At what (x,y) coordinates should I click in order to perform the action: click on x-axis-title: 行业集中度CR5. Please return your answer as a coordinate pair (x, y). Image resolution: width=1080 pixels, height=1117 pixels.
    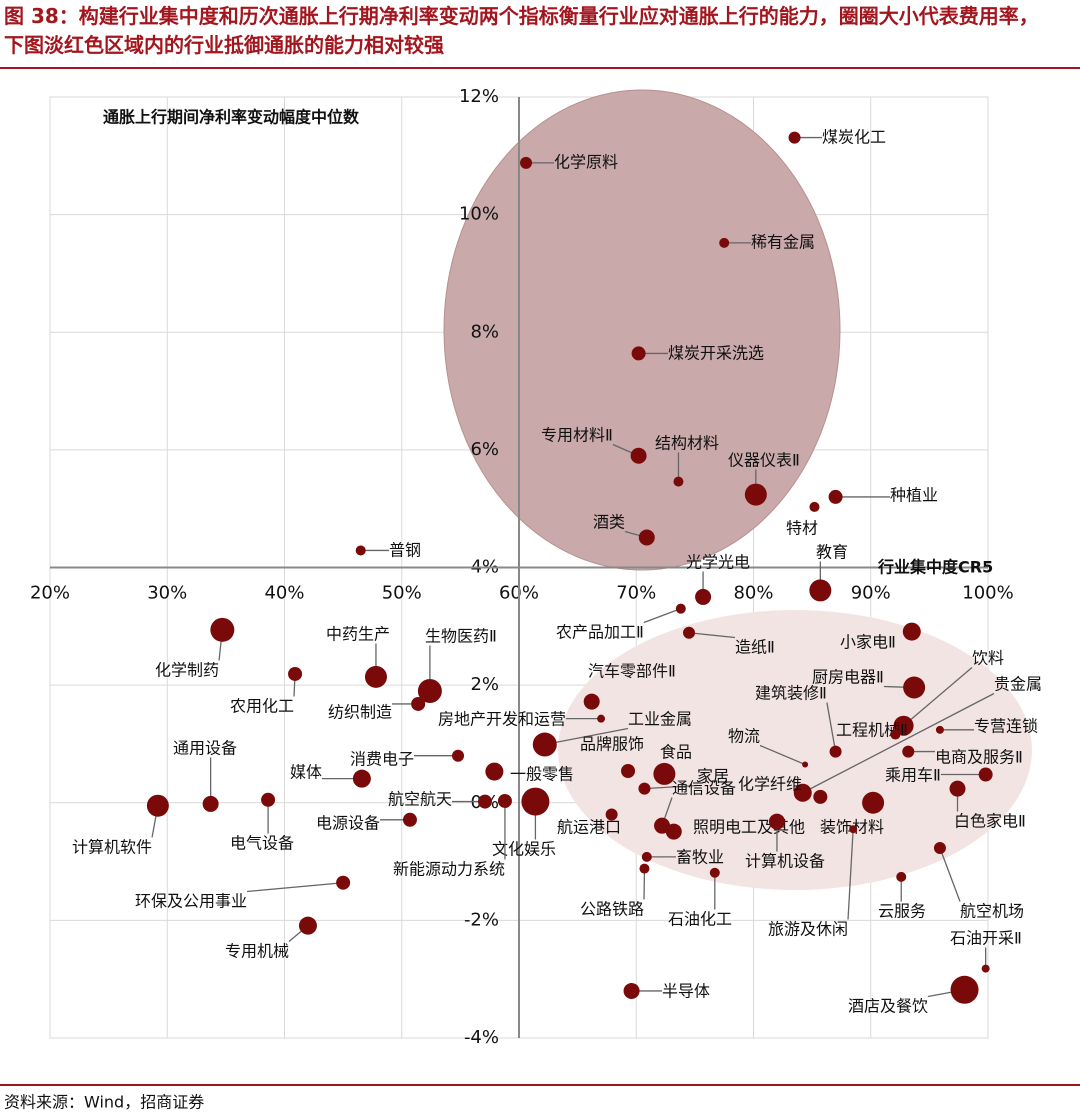
    Looking at the image, I should click on (935, 567).